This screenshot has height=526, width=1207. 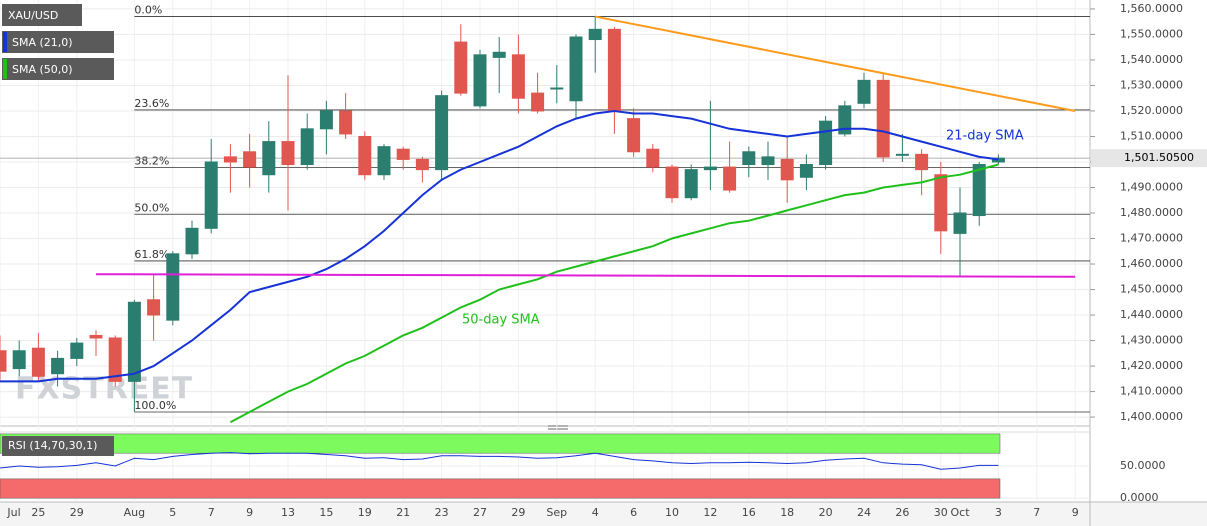 What do you see at coordinates (151, 161) in the screenshot?
I see `fib-label: 38.2%` at bounding box center [151, 161].